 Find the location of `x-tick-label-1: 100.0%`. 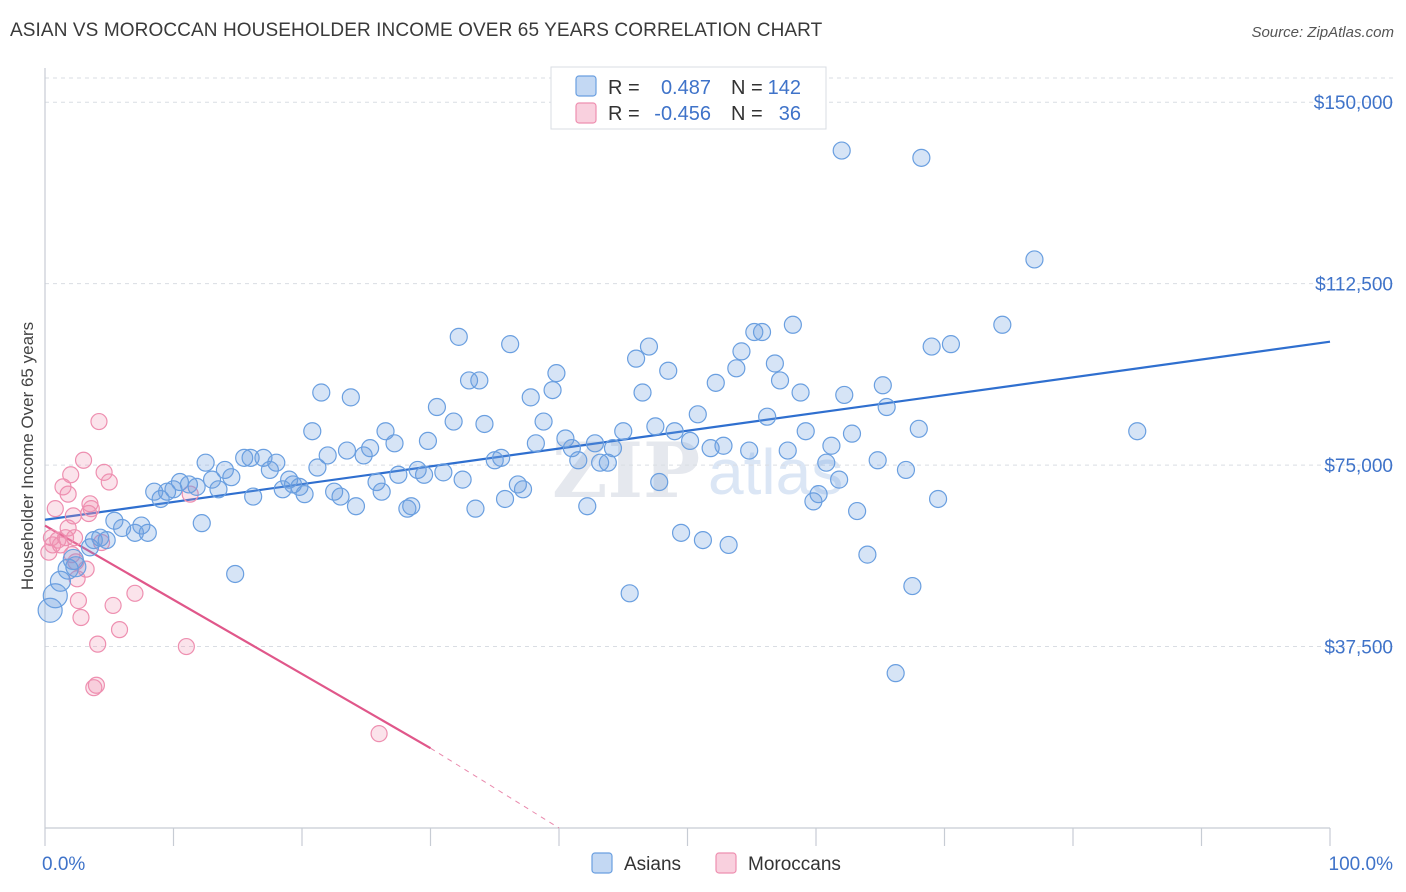

x-tick-label-1: 100.0% is located at coordinates (1361, 864).